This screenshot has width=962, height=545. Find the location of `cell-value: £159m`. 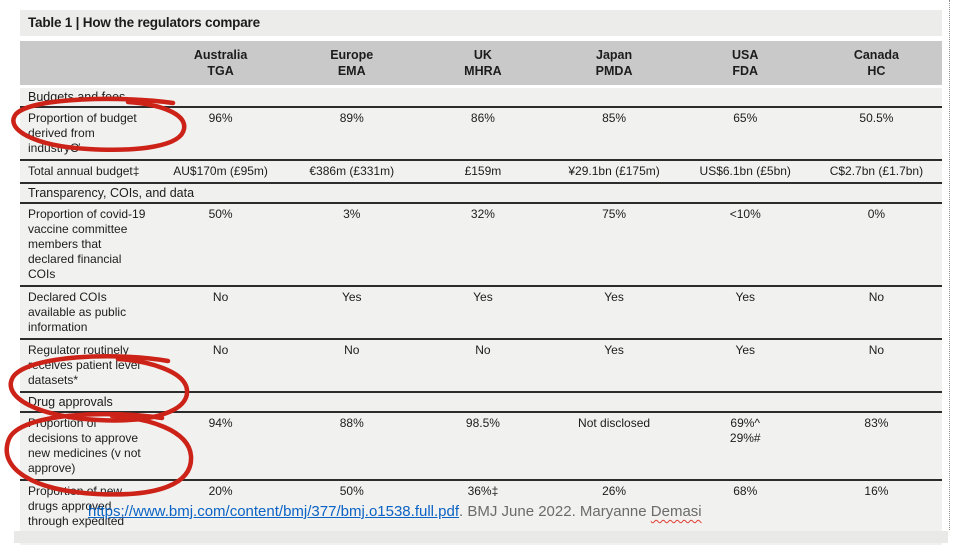

cell-value: £159m is located at coordinates (483, 171).